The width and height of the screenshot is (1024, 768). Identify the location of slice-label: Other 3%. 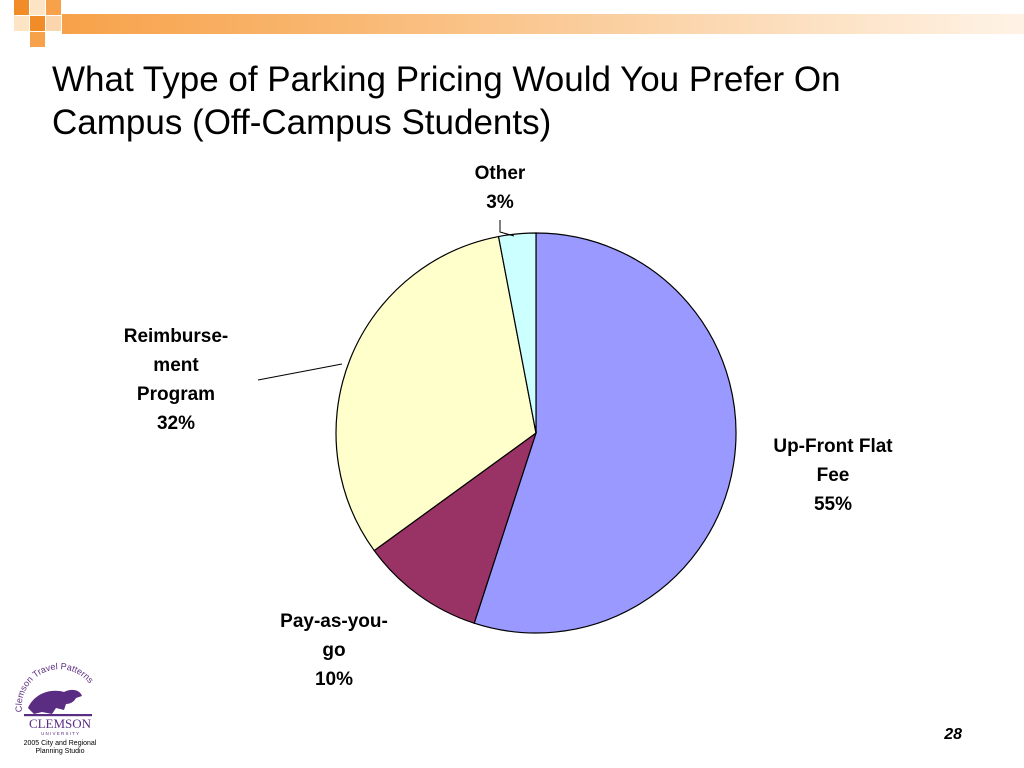
(500, 188).